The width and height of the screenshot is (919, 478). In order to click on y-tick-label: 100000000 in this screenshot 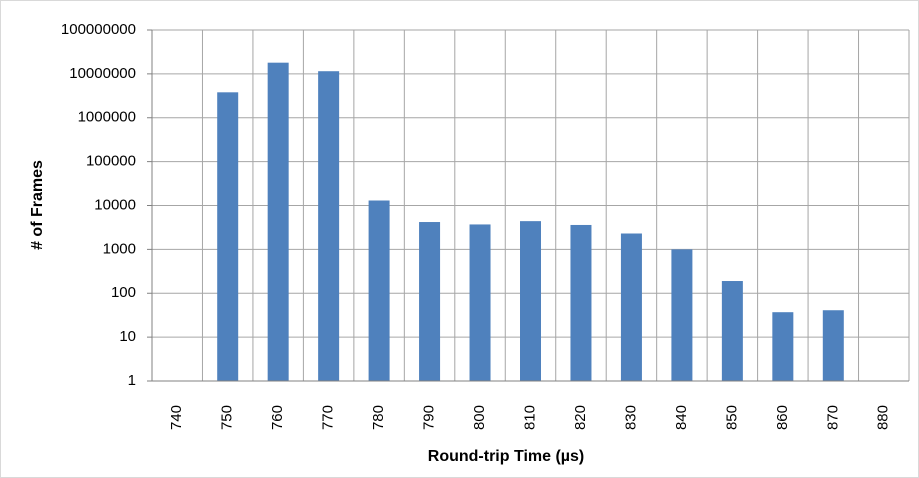, I will do `click(98, 29)`.